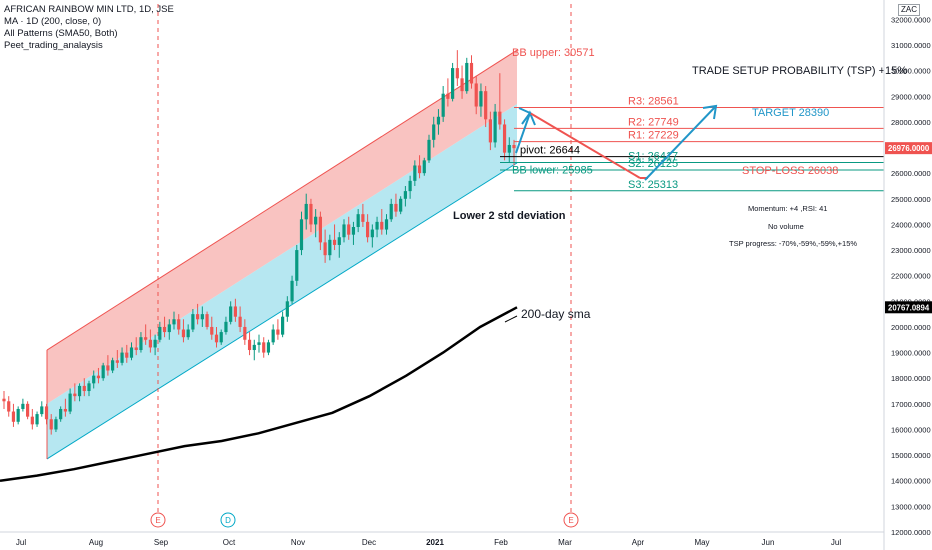  I want to click on y-tick-label: 18000.0000, so click(911, 378).